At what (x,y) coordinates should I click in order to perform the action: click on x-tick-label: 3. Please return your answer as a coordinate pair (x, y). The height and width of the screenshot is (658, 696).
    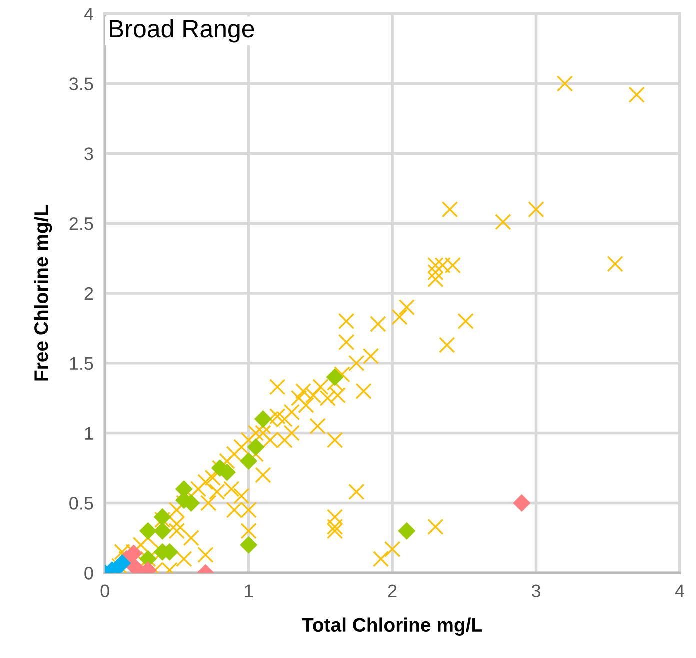
    Looking at the image, I should click on (536, 591).